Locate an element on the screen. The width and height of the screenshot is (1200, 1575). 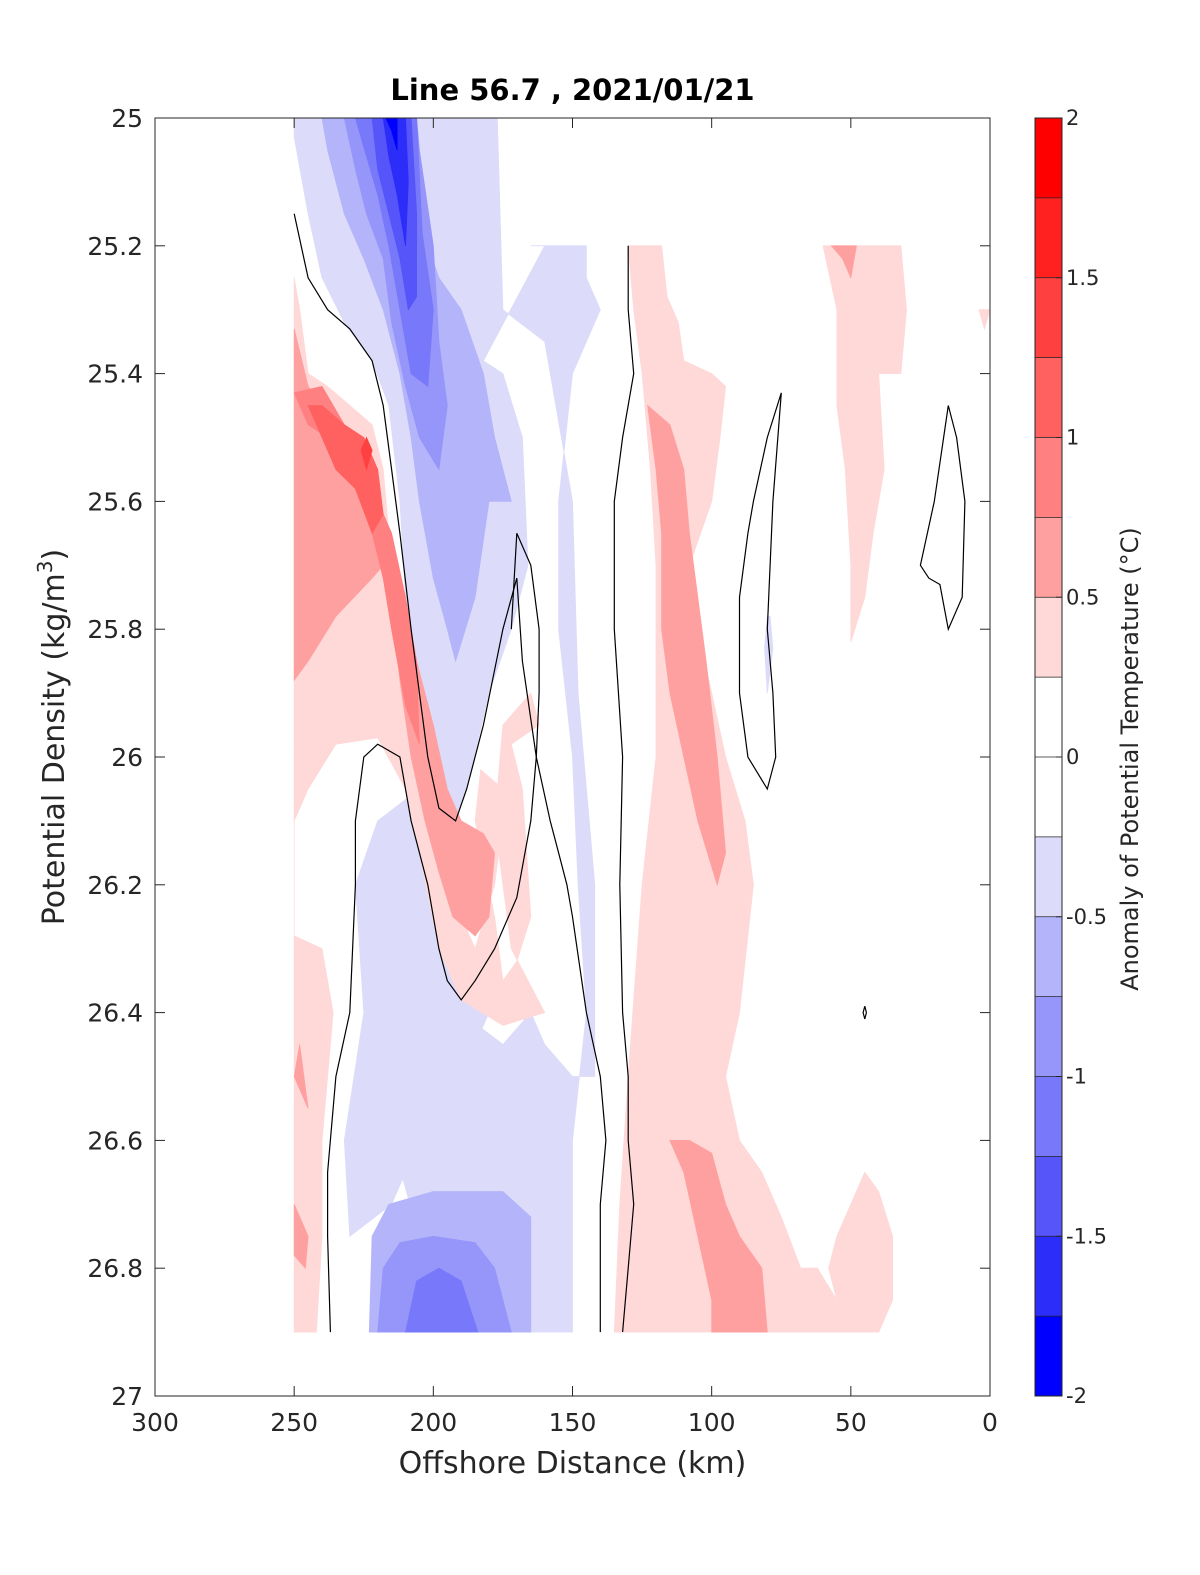
y-tick-label: 25.2 is located at coordinates (115, 246).